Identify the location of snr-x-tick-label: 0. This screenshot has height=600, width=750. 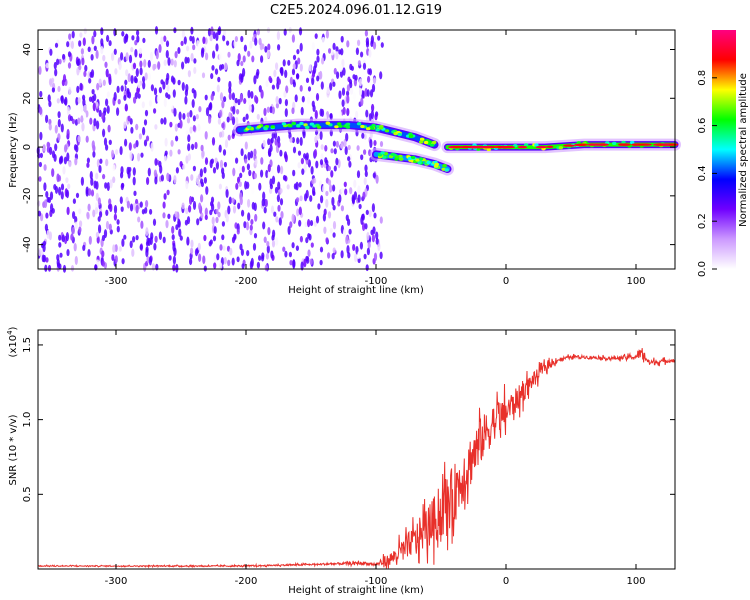
(506, 581).